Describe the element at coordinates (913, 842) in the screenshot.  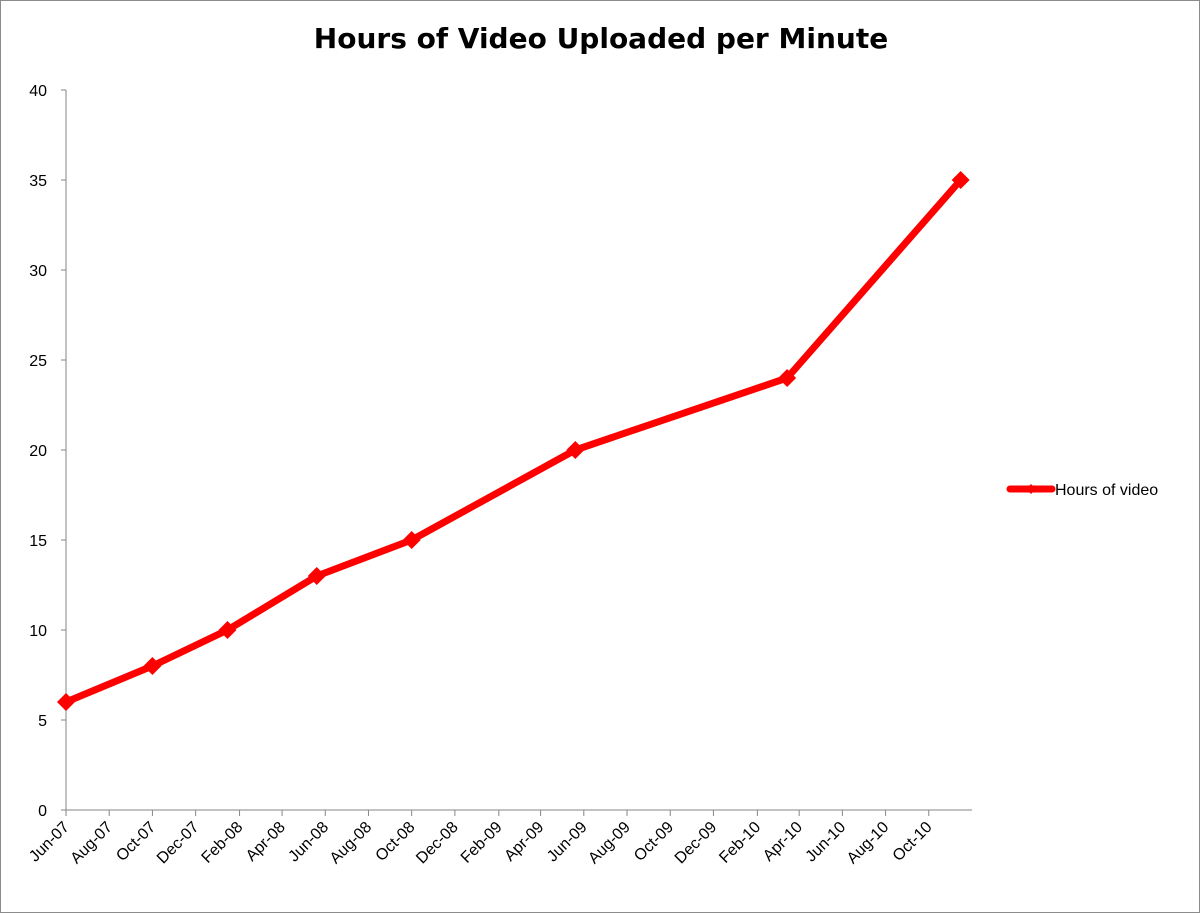
I see `x-tick-label: Oct-10` at that location.